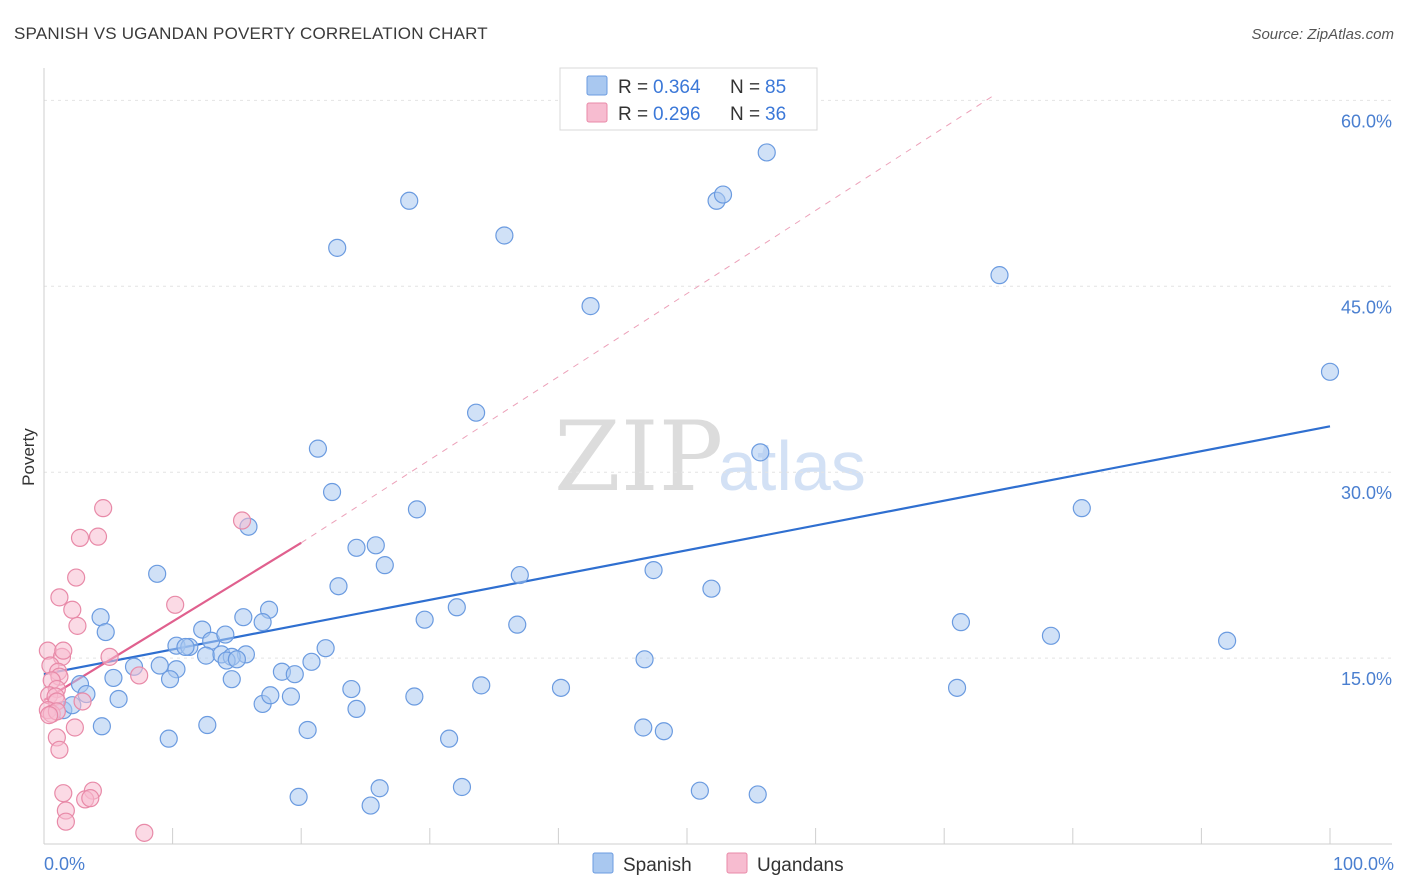 This screenshot has height=892, width=1406. Describe the element at coordinates (1366, 400) in the screenshot. I see `y-axis-ticks: 15.0% 30.0% 45.0% 60.0%` at that location.